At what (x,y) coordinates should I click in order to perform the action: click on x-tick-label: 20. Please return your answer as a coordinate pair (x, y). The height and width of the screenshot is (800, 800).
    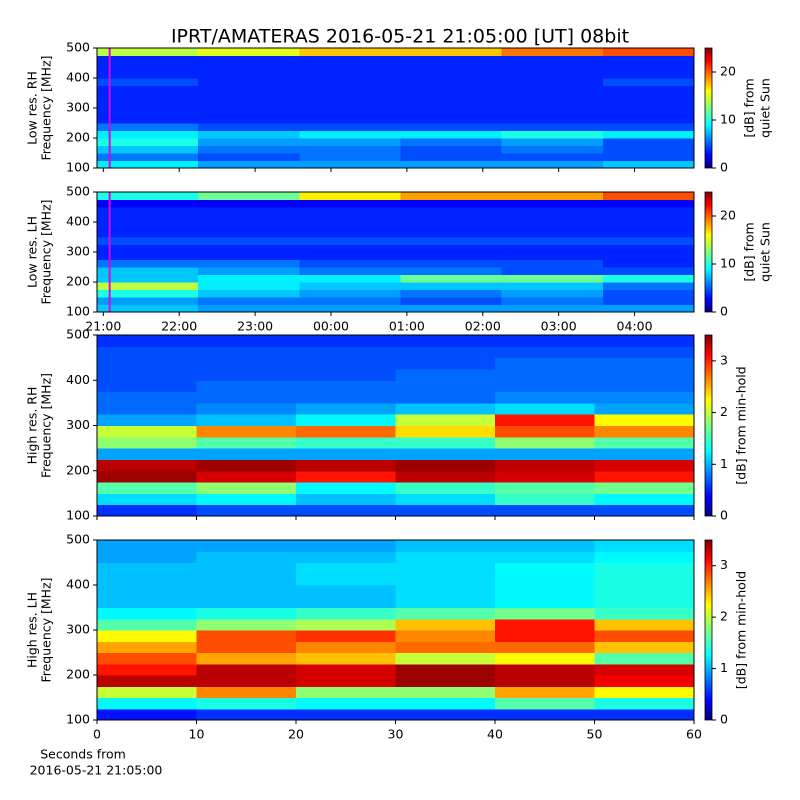
    Looking at the image, I should click on (296, 734).